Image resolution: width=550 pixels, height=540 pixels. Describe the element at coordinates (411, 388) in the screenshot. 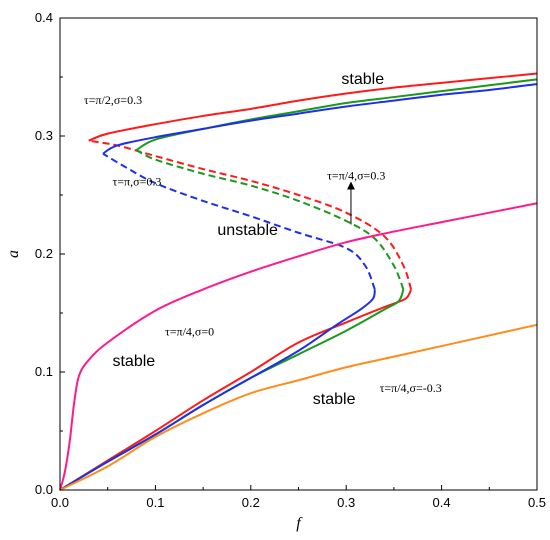

I see `annotation-label: τ=π/4,σ=-0.3` at that location.